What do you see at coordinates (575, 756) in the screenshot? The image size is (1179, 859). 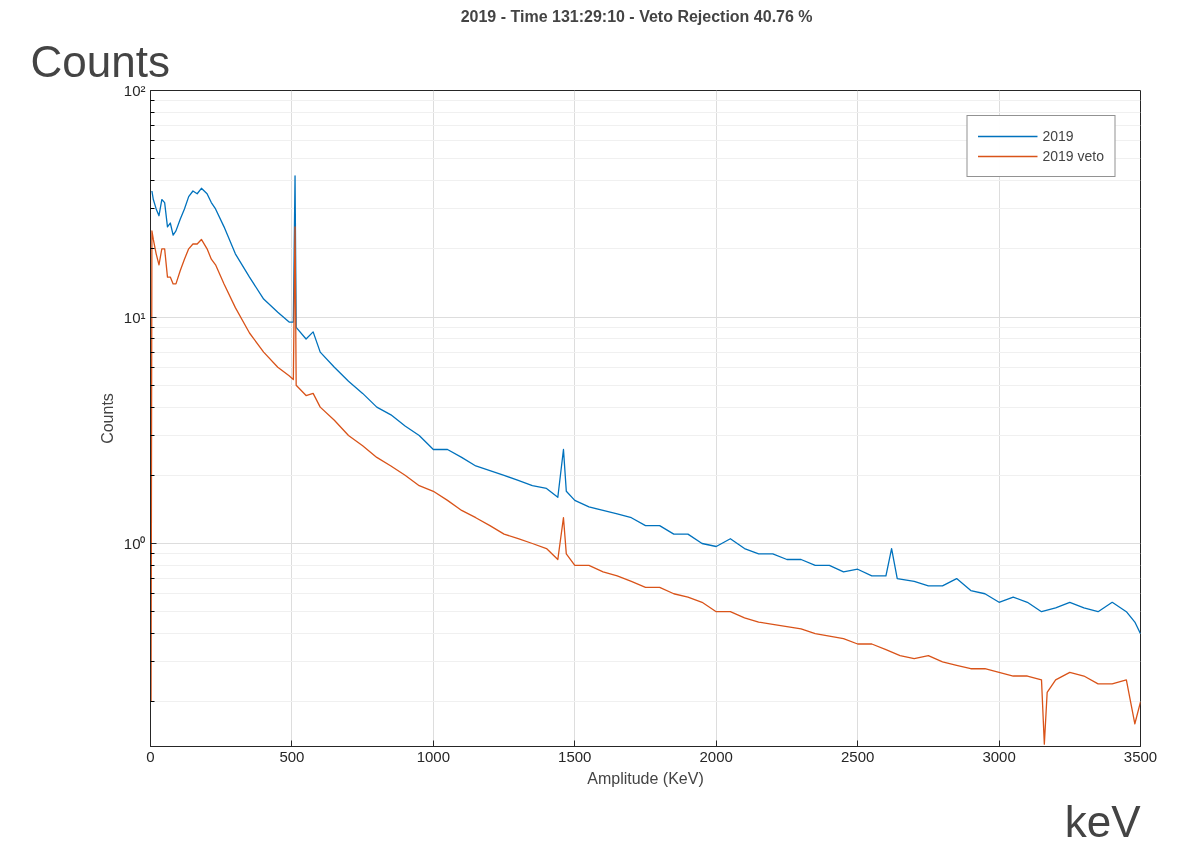 I see `x-tick-label: 1500` at bounding box center [575, 756].